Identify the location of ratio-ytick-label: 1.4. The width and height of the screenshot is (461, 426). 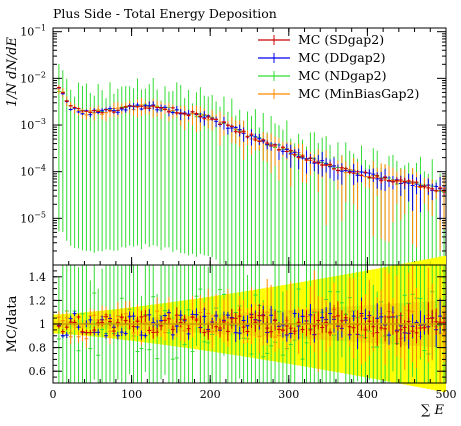
(38, 277).